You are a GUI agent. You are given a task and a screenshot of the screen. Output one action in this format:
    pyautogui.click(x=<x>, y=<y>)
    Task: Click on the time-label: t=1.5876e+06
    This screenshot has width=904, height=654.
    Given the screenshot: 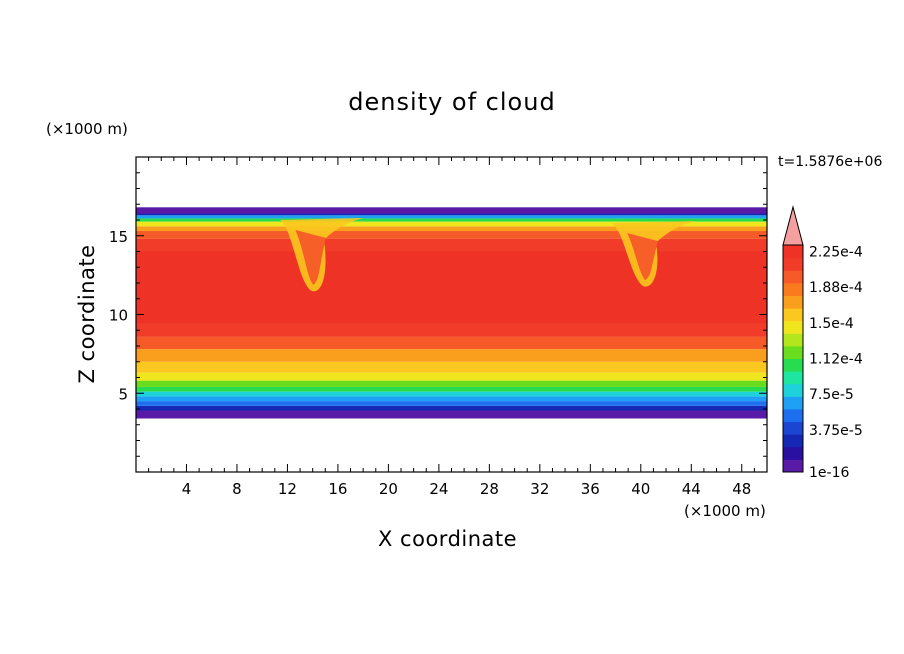 What is the action you would take?
    pyautogui.click(x=830, y=162)
    